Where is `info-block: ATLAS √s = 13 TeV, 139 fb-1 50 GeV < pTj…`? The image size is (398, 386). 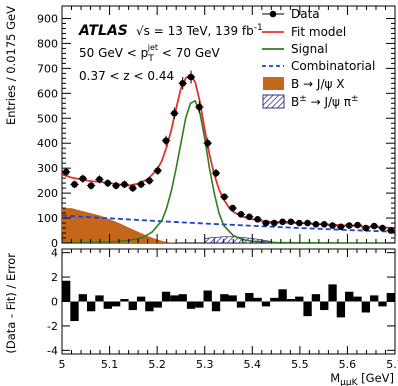 info-block: ATLAS √s = 13 TeV, 139 fb-1 50 GeV < pTj… is located at coordinates (170, 53).